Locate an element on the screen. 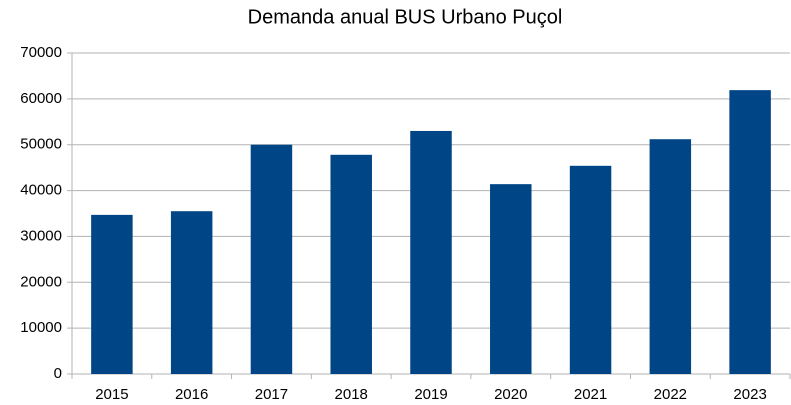  x-tick-label: 2016 is located at coordinates (191, 394).